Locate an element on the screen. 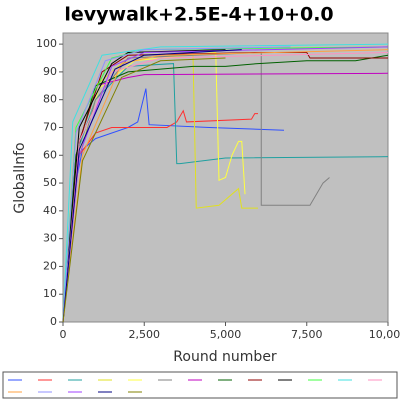  x-tick-label: 5,000 is located at coordinates (226, 334).